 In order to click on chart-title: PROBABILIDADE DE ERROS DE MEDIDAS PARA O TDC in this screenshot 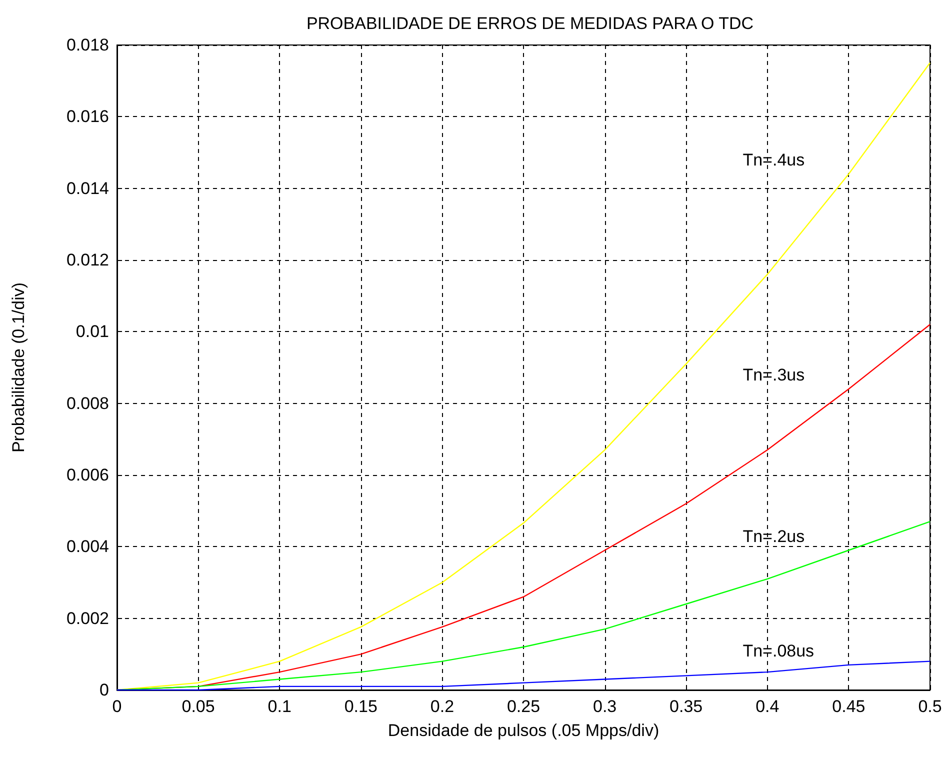, I will do `click(530, 23)`.